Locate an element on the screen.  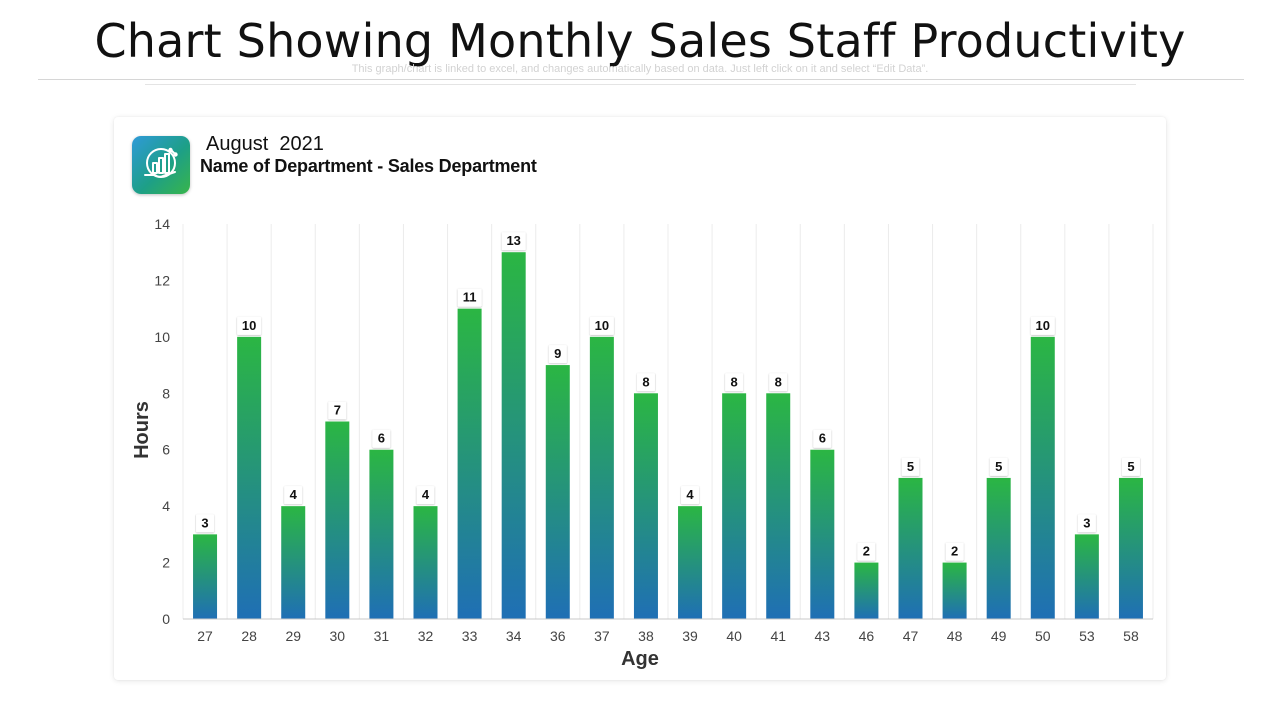
y-tick-label: 14 is located at coordinates (162, 224).